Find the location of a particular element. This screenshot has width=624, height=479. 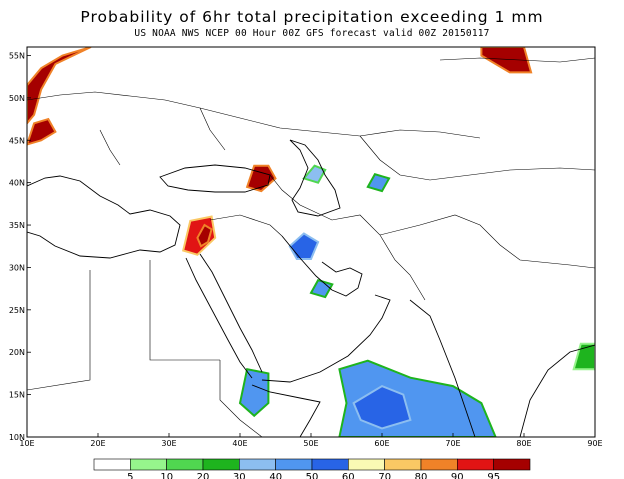

india-coast is located at coordinates (442, 368).